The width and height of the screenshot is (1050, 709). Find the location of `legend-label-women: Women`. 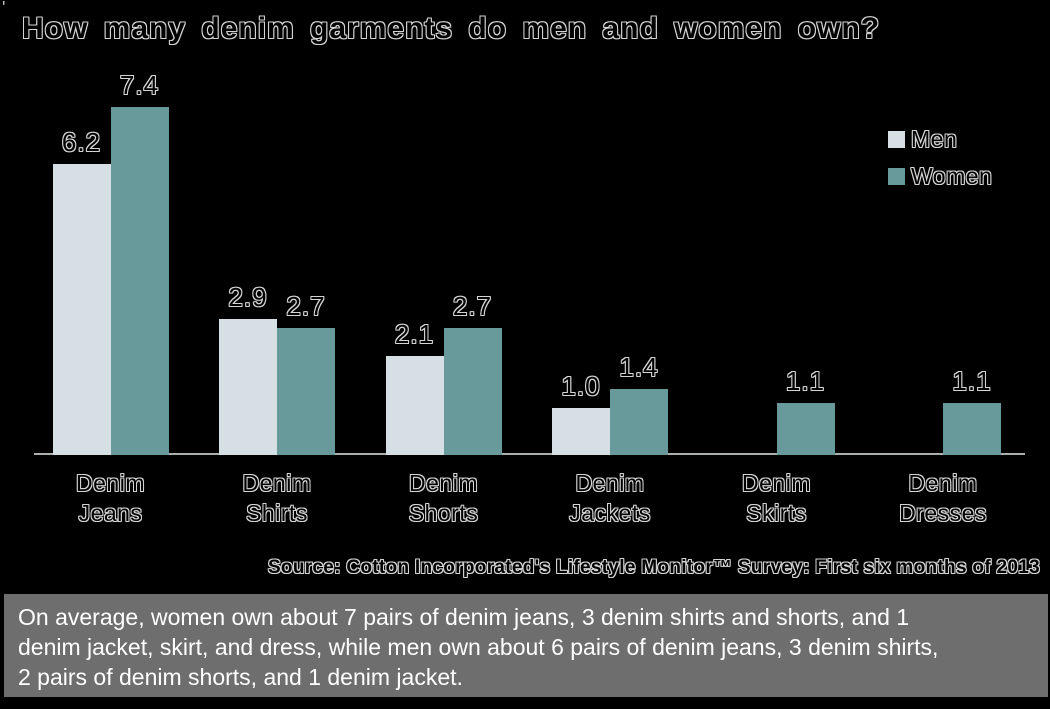

legend-label-women: Women is located at coordinates (952, 175).